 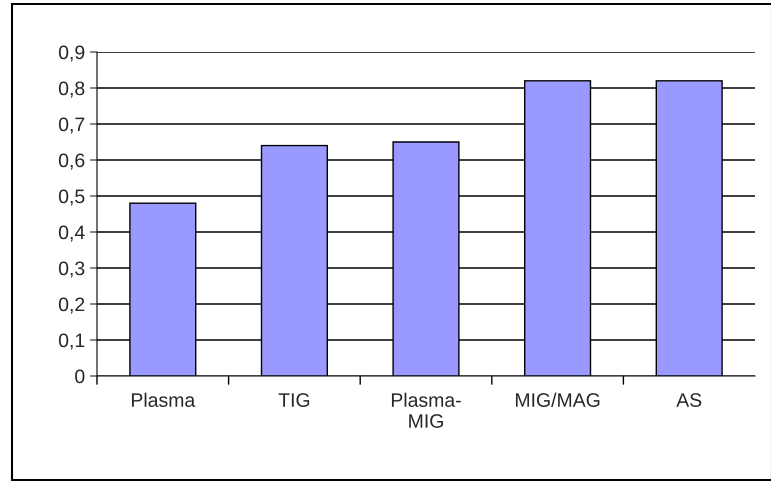 What do you see at coordinates (71, 161) in the screenshot?
I see `y-tick-label: 0,6` at bounding box center [71, 161].